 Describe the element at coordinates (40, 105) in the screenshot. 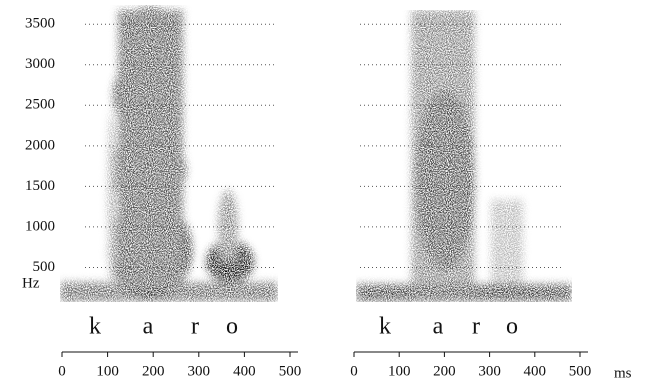

I see `y-tick-label: 2500` at that location.